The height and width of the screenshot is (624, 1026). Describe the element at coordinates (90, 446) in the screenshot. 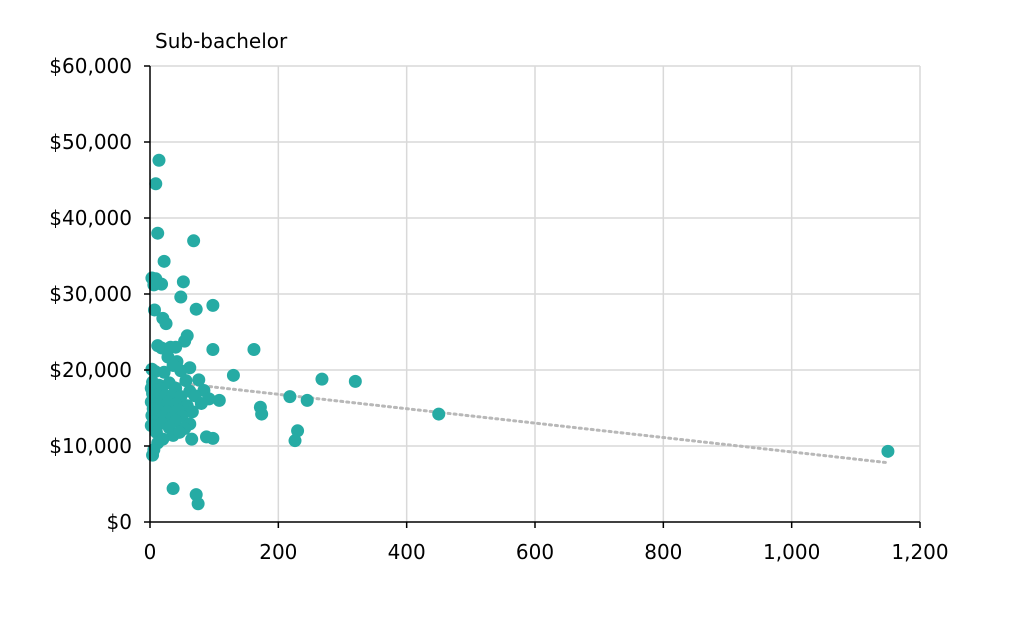

I see `y-tick-label: $10,000` at that location.